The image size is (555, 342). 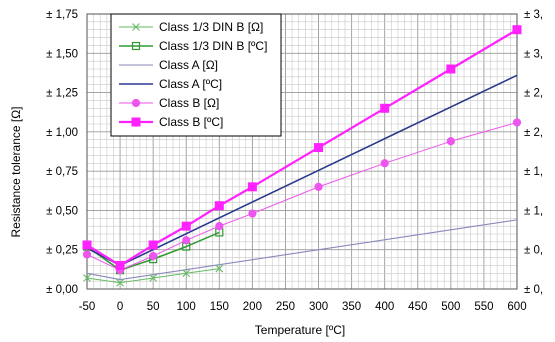 I want to click on x-tick-label: 400, so click(x=384, y=307).